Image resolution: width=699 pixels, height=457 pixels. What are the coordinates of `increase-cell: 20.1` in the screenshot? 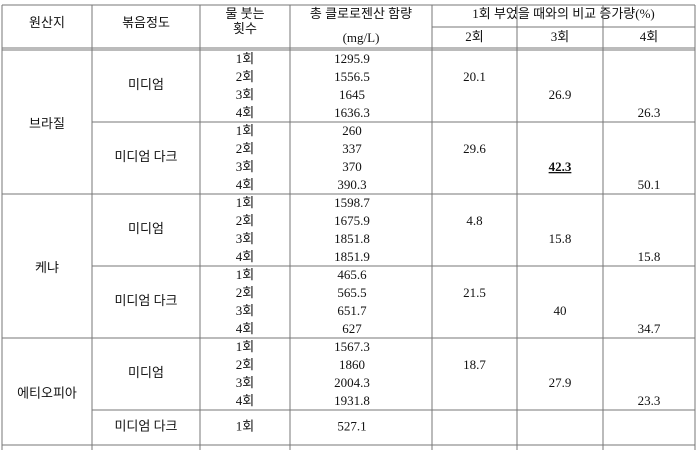 It's located at (474, 76).